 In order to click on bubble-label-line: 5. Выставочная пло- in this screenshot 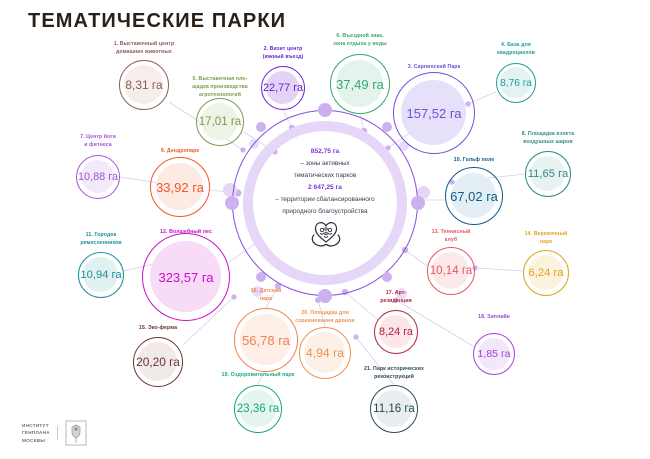, I will do `click(220, 79)`.